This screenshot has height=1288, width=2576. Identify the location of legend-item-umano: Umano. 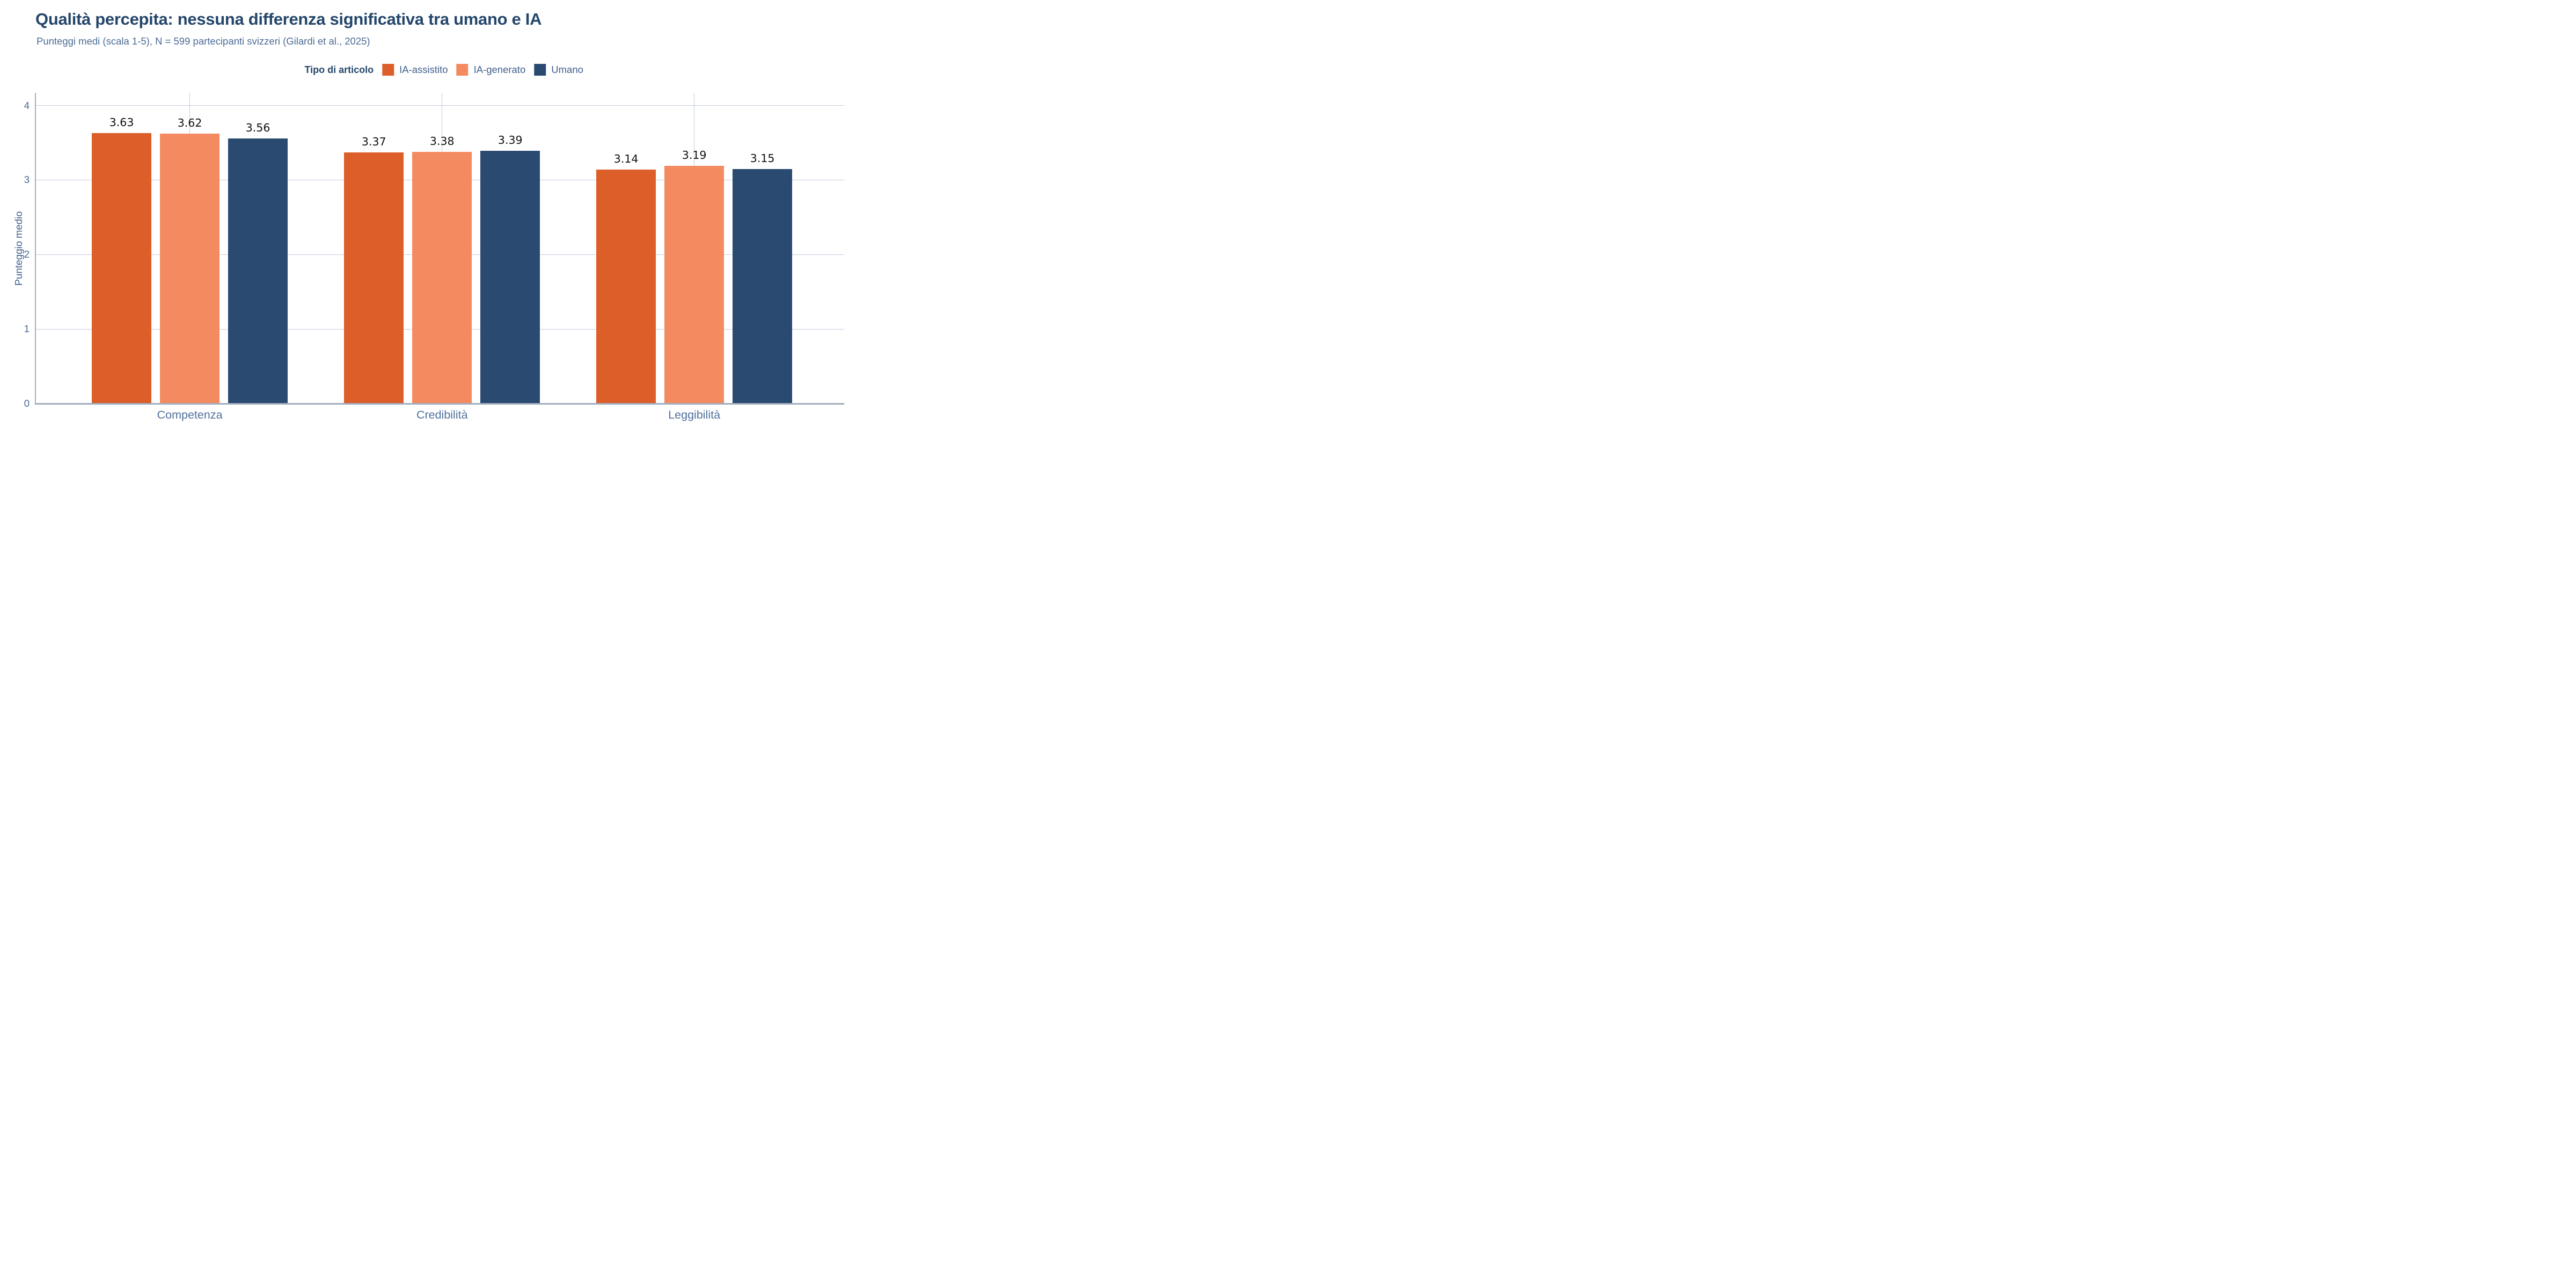
(558, 70).